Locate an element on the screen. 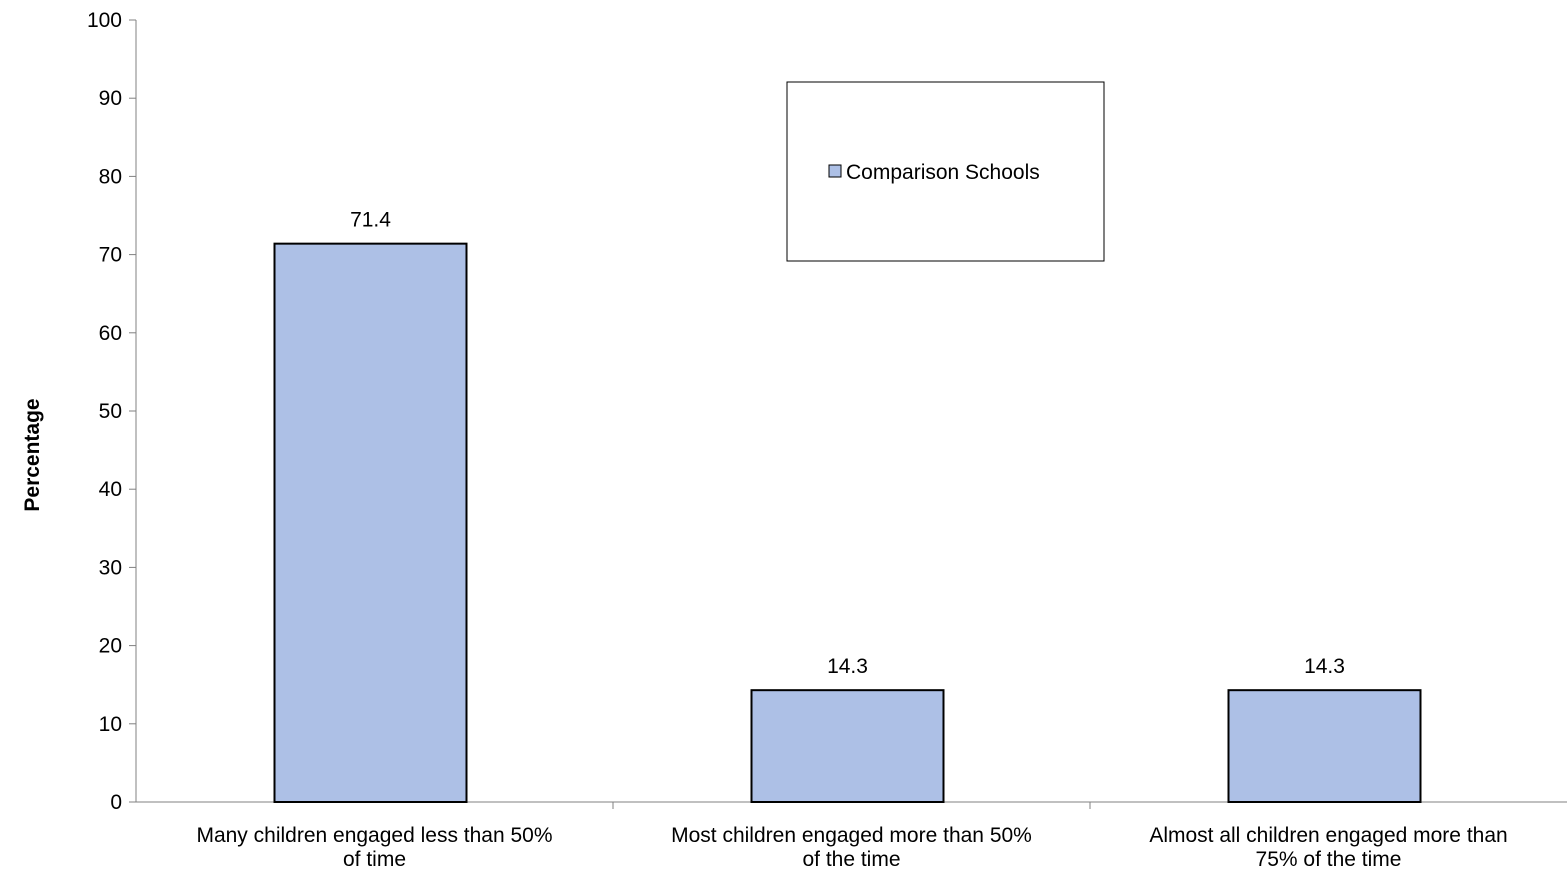 This screenshot has height=877, width=1567. category-label-line: 75% of the time is located at coordinates (1329, 859).